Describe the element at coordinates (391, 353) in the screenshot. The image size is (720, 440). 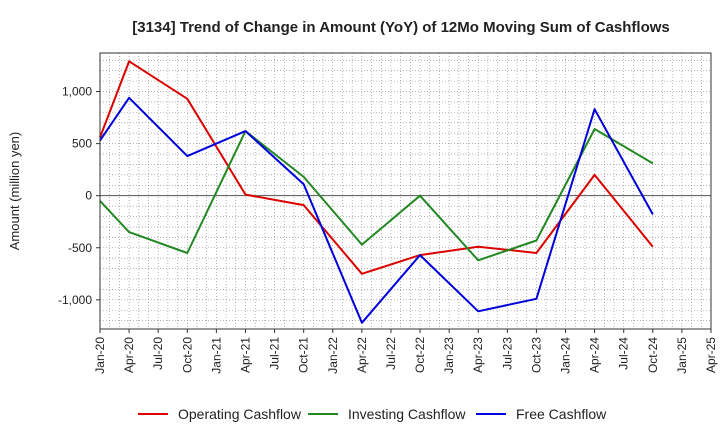
I see `x-tick-label: Jul-22` at that location.